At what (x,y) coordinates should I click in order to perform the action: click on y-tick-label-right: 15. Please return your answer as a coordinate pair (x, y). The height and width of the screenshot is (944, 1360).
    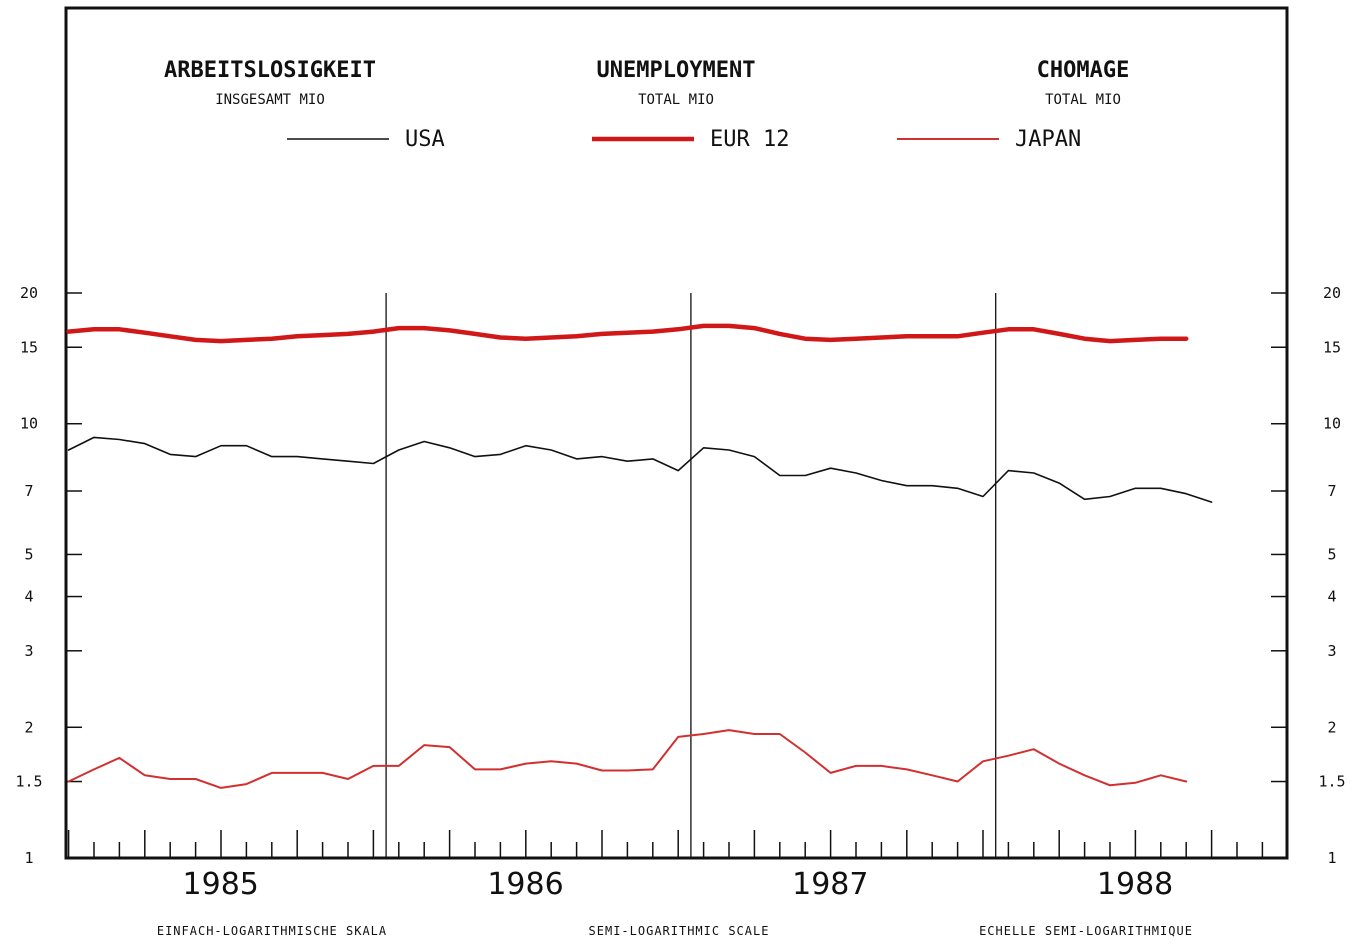
    Looking at the image, I should click on (1332, 347).